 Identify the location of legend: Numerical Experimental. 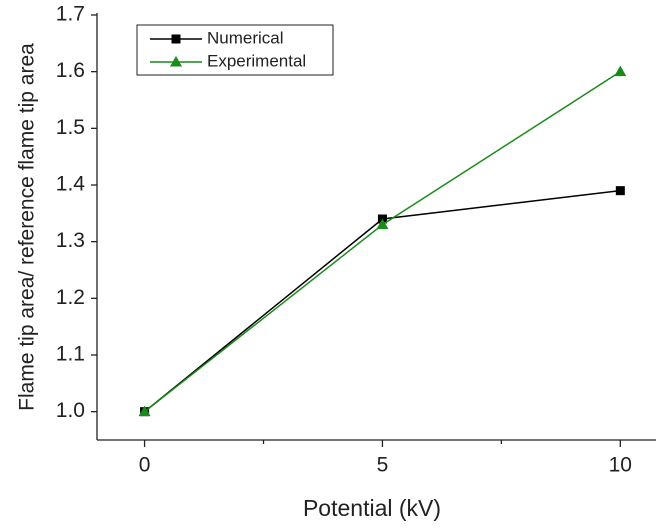
(235, 50).